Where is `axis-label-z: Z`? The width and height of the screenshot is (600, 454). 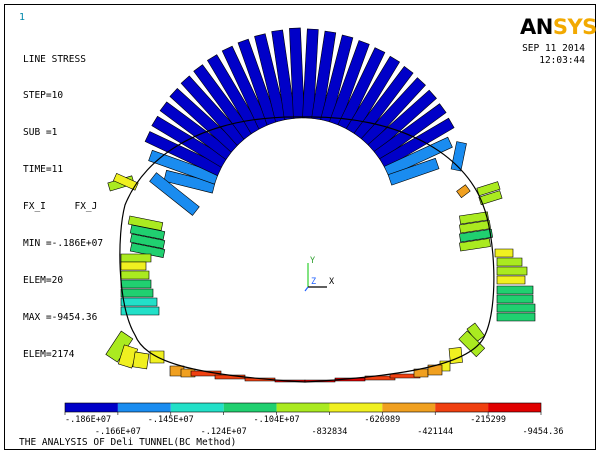
axis-label-z: Z is located at coordinates (313, 282).